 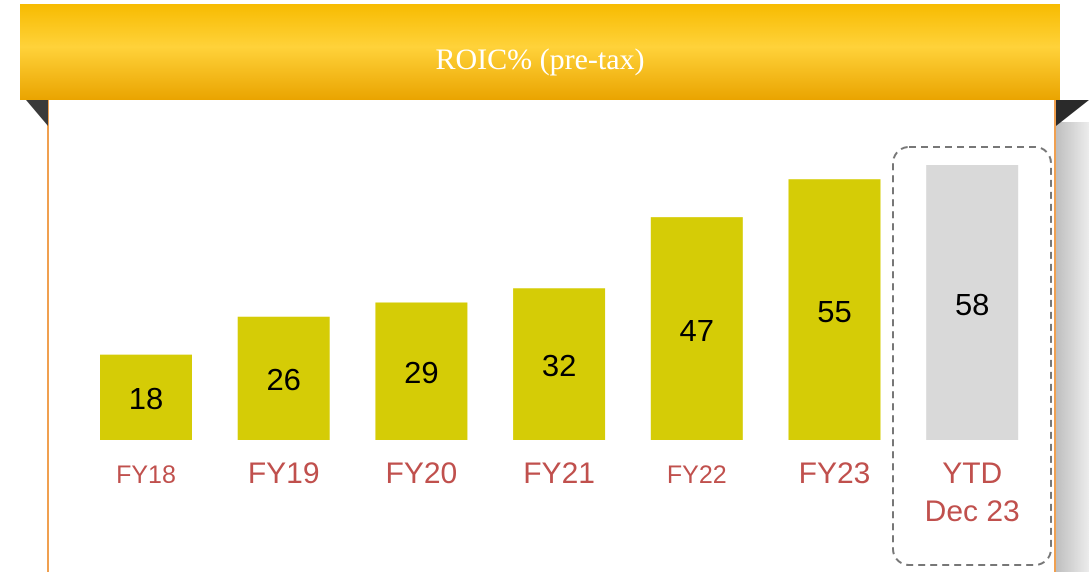 I want to click on bar-value-label: 58, so click(x=972, y=304).